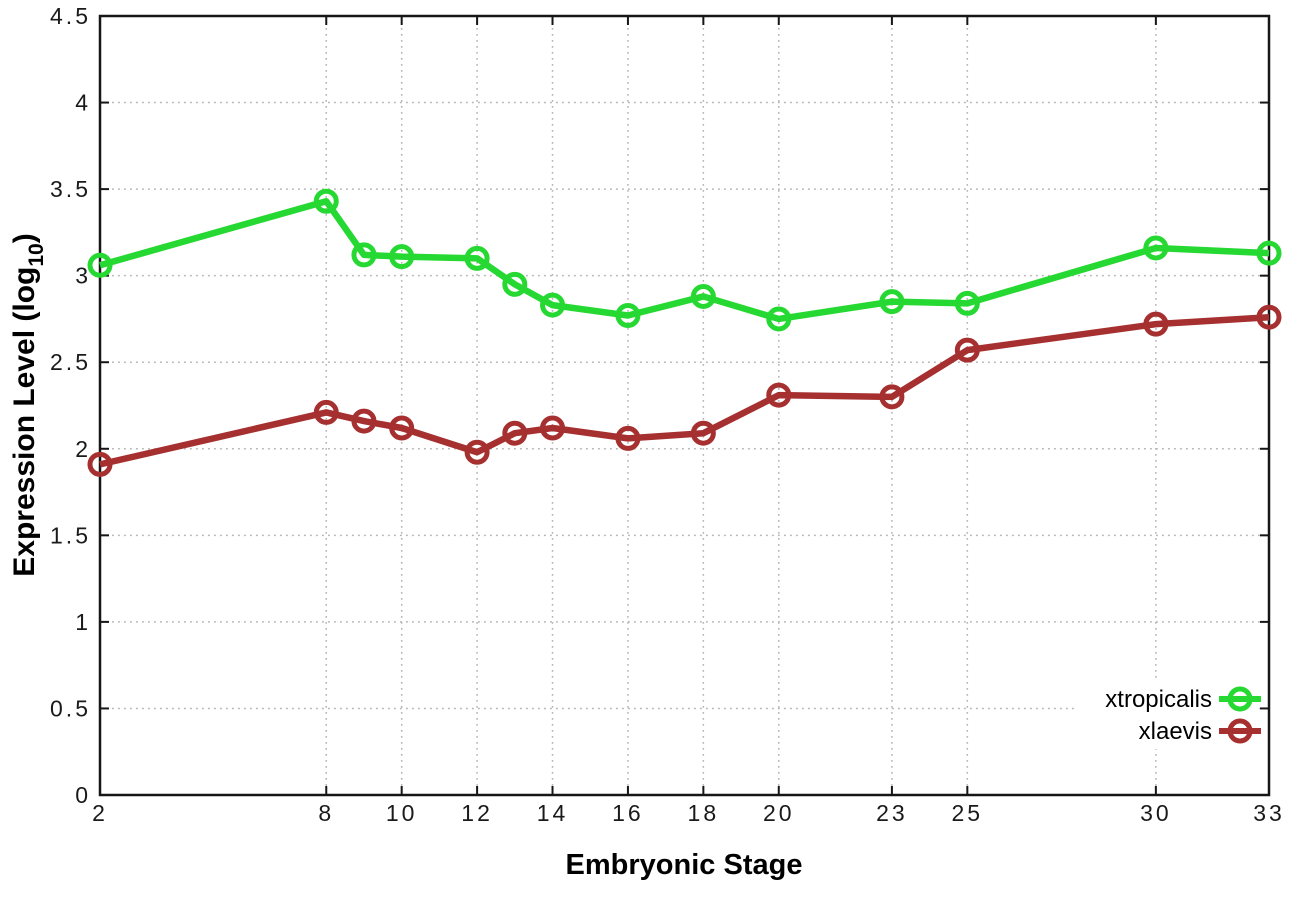  Describe the element at coordinates (402, 813) in the screenshot. I see `x-tick-label: 10` at that location.